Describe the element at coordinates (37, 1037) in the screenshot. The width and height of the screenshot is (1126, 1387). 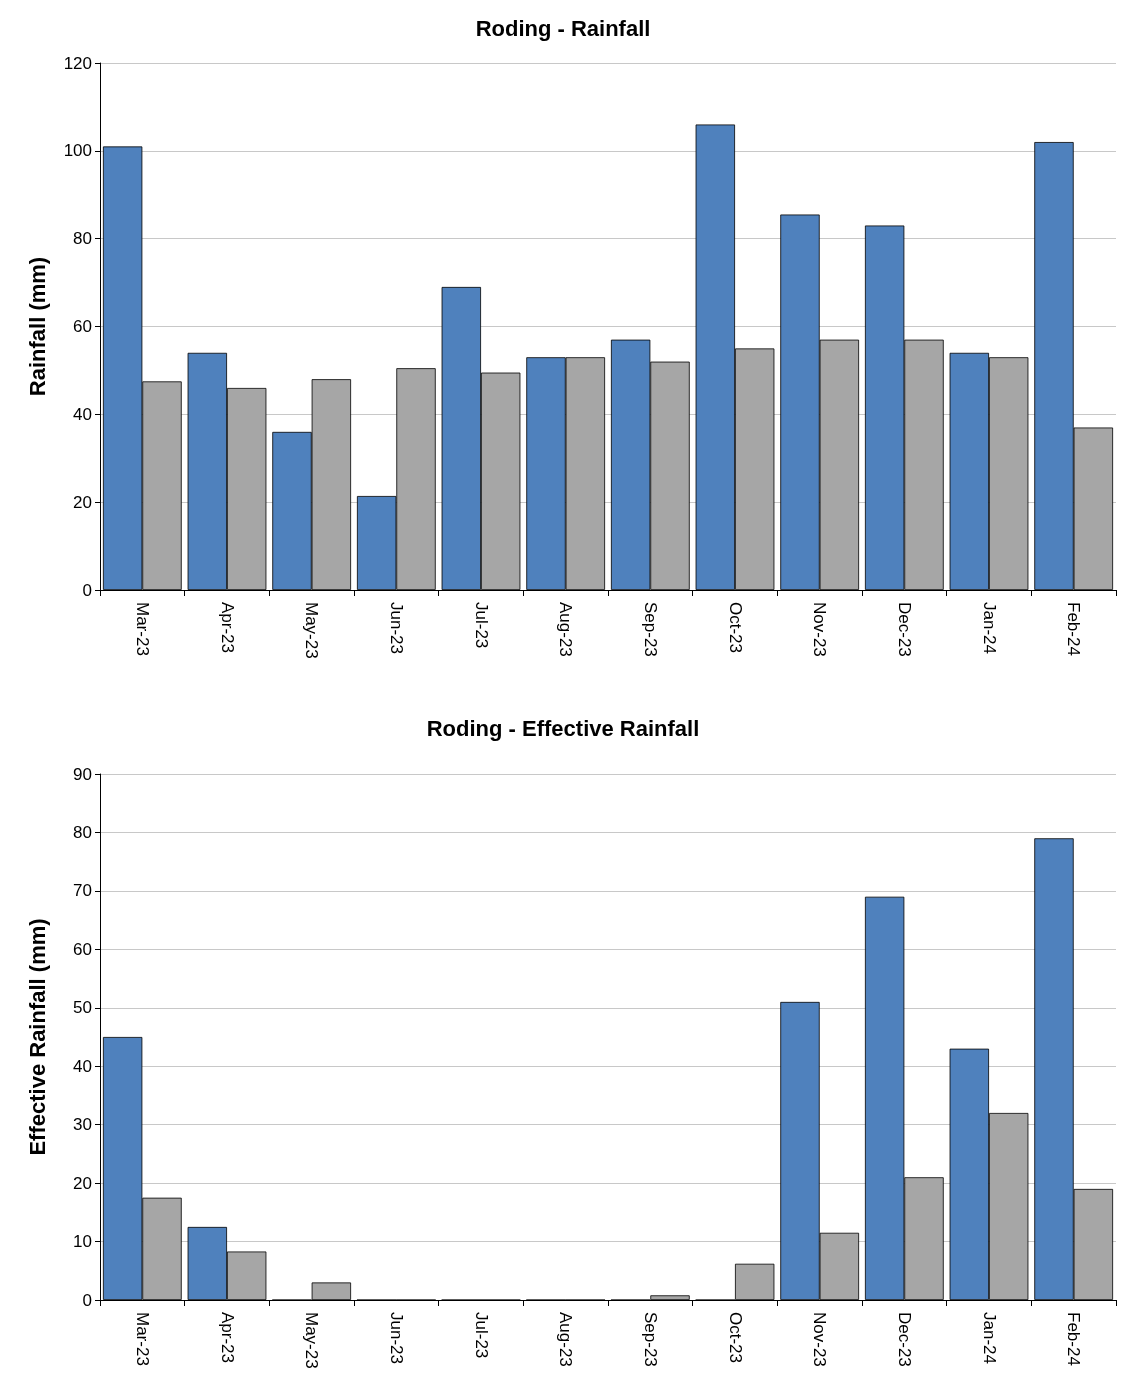
I see `y-axis-title: Effective Rainfall (mm)` at that location.